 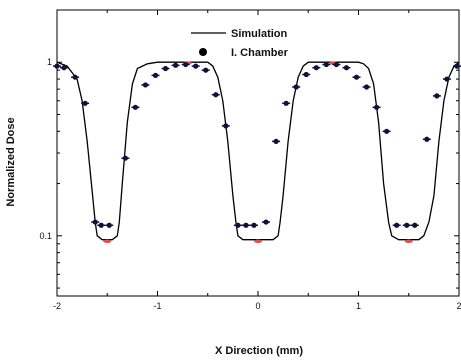 What do you see at coordinates (259, 34) in the screenshot?
I see `legend-label-simulation: Simulation` at bounding box center [259, 34].